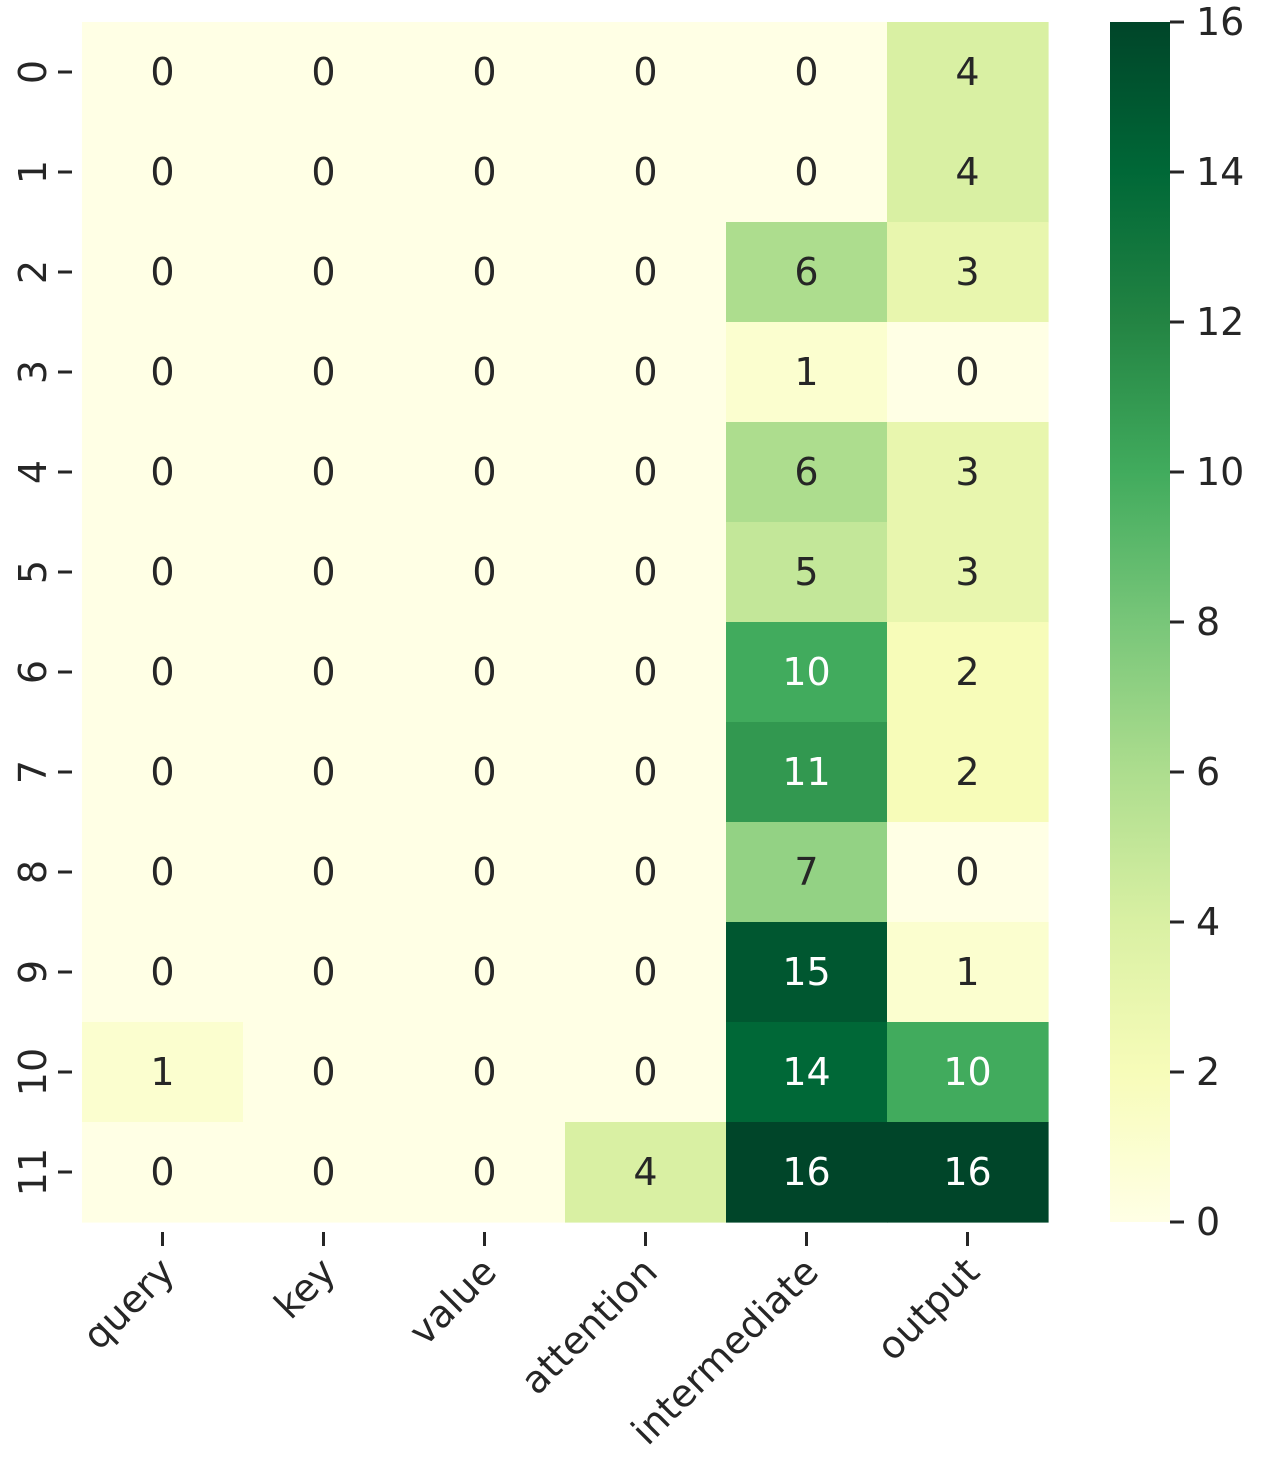 The width and height of the screenshot is (1272, 1484). Describe the element at coordinates (33, 672) in the screenshot. I see `y-tick-label: 6` at that location.